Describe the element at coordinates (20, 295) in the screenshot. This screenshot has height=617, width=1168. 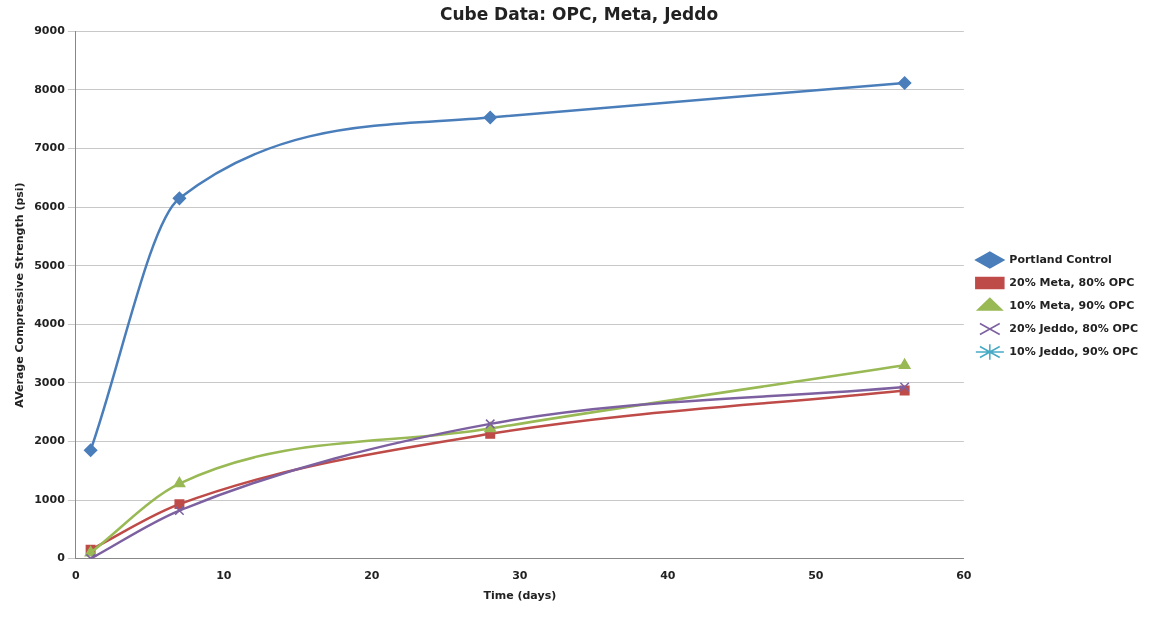
I see `y-axis-title: AVerage Compressive Strength (psi)` at that location.